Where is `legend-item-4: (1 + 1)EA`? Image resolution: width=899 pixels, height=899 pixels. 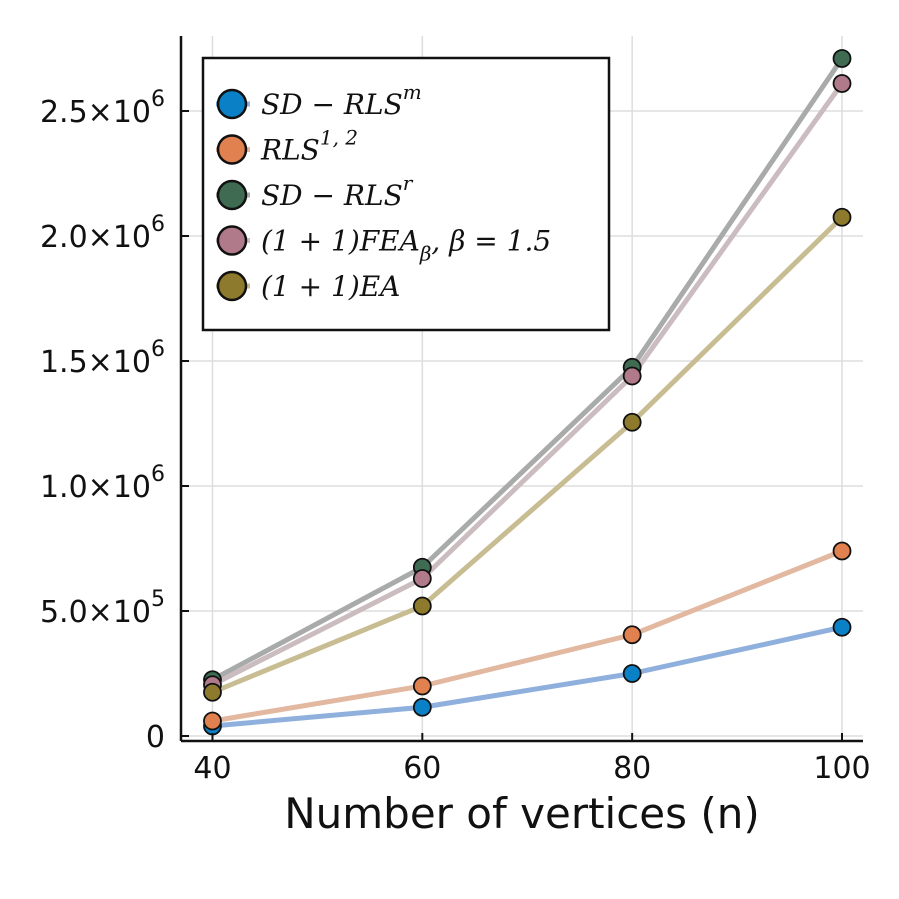
legend-item-4: (1 + 1)EA is located at coordinates (308, 286).